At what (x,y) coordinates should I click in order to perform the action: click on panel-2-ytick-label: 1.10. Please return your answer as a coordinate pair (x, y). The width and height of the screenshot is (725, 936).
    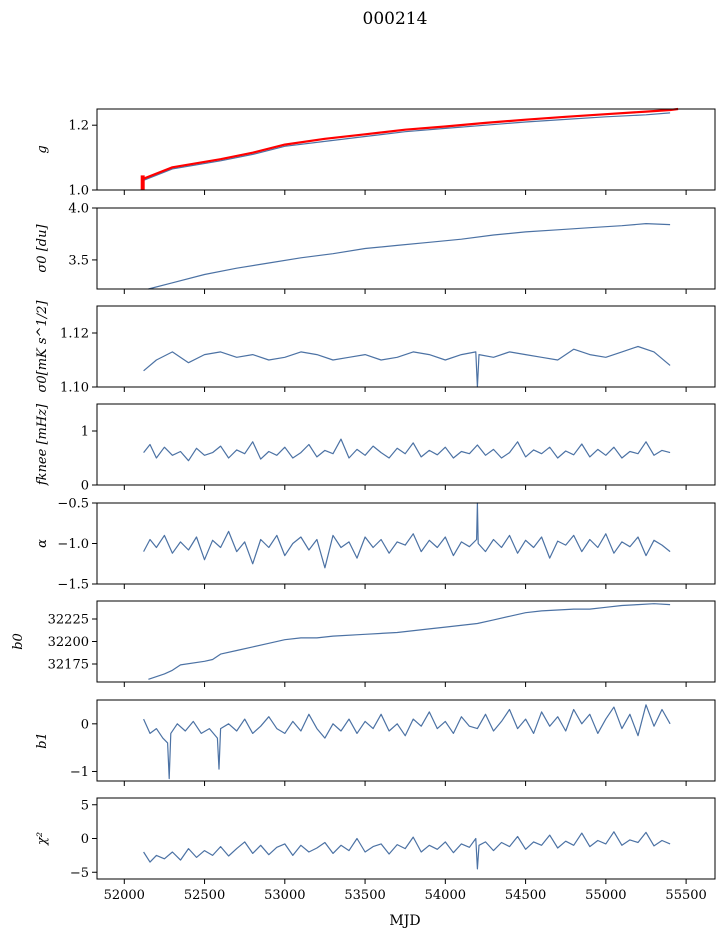
    Looking at the image, I should click on (74, 388).